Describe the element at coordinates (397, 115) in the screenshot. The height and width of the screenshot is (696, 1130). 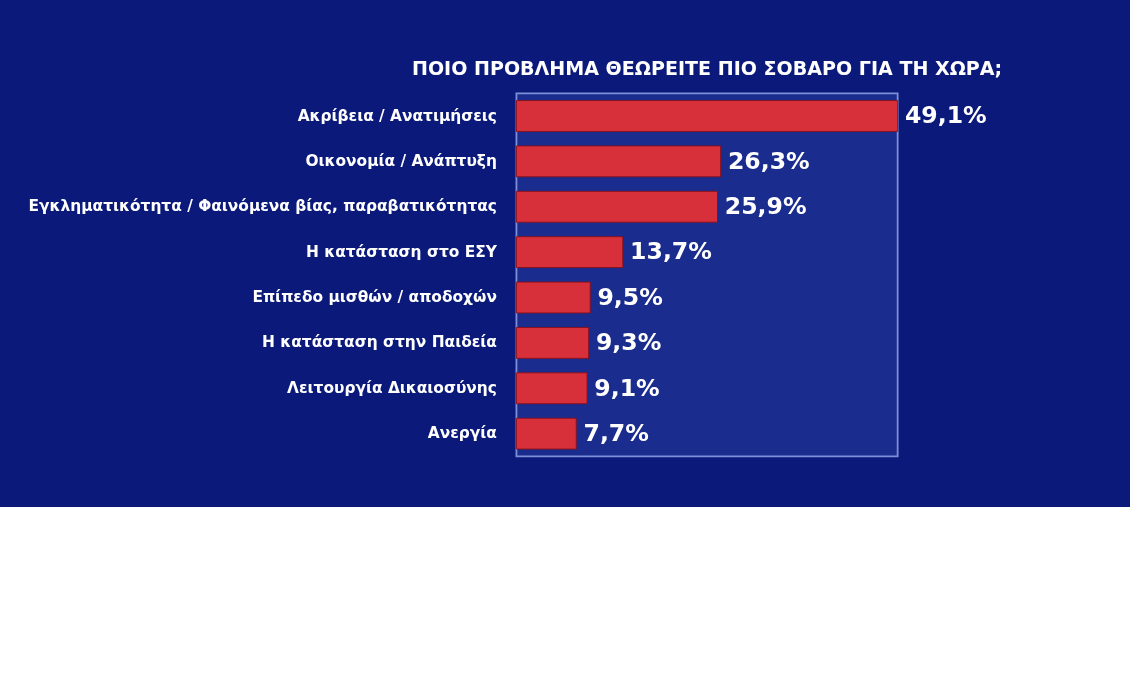
I see `y-tick-label: Ακρίβεια / Ανατιμήσεις` at that location.